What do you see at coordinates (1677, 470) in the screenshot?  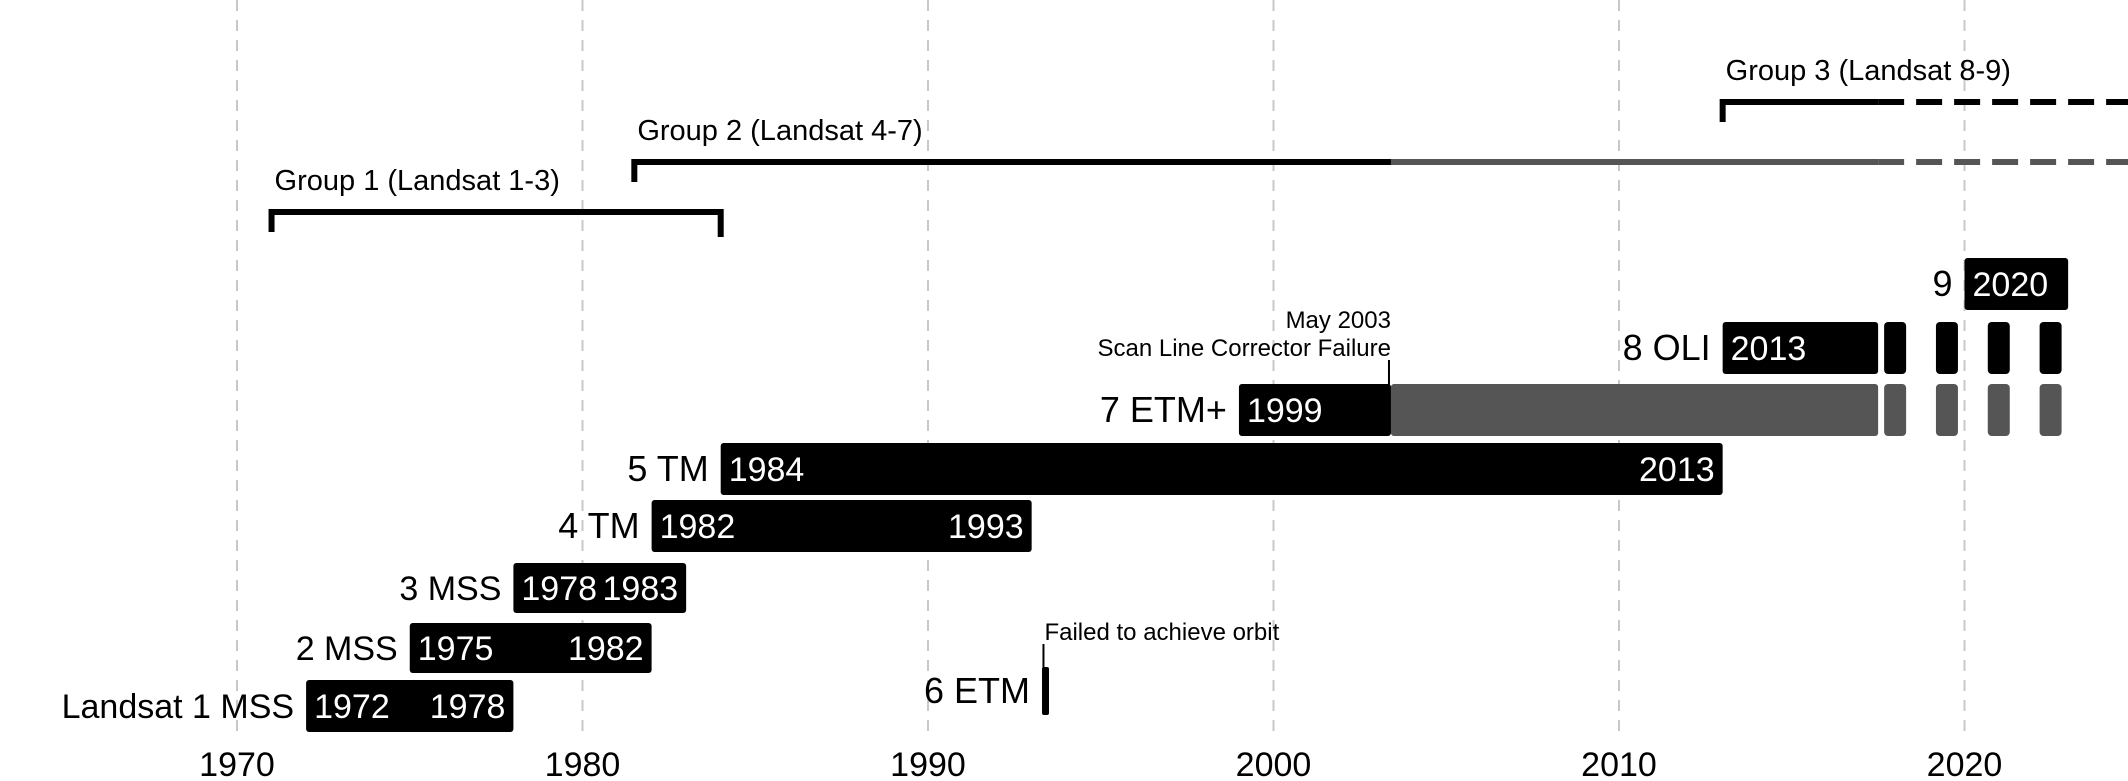 I see `end-label-5-tm: 2013` at bounding box center [1677, 470].